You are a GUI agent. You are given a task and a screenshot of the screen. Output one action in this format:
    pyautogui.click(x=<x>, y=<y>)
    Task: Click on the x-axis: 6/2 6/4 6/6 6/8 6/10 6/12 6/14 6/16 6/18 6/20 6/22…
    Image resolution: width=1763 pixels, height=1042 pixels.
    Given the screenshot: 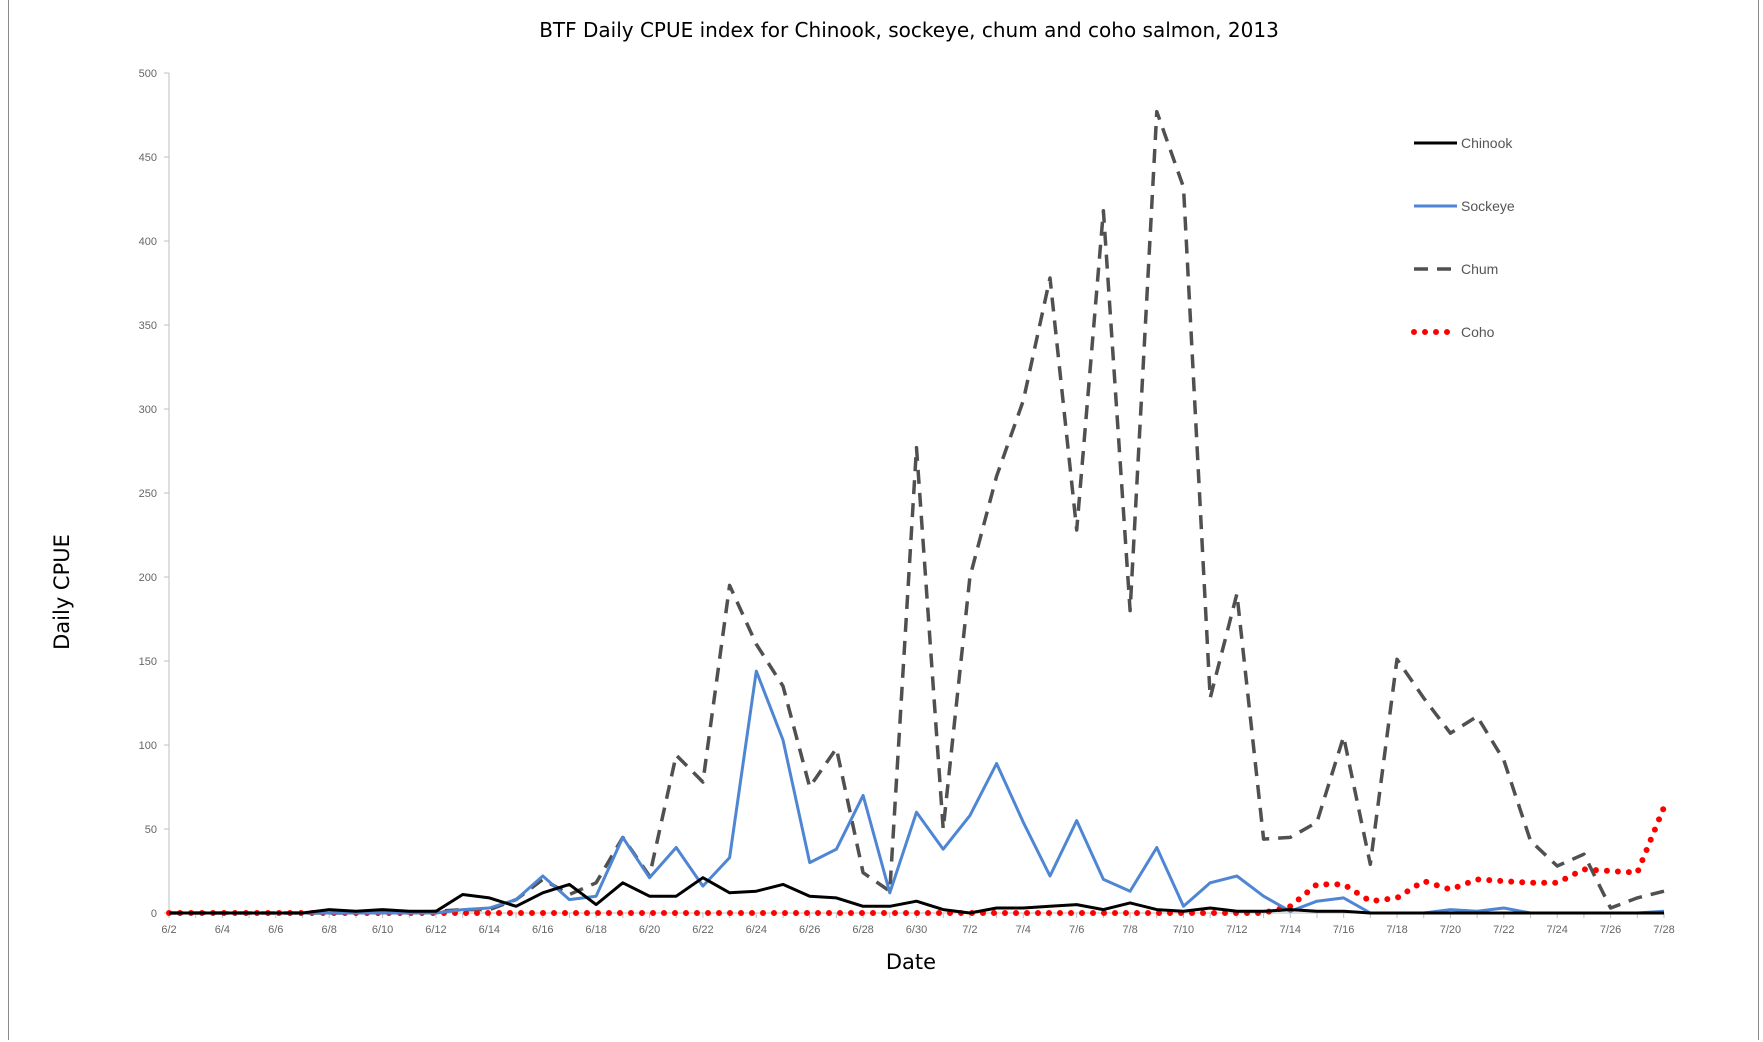 What is the action you would take?
    pyautogui.click(x=918, y=924)
    